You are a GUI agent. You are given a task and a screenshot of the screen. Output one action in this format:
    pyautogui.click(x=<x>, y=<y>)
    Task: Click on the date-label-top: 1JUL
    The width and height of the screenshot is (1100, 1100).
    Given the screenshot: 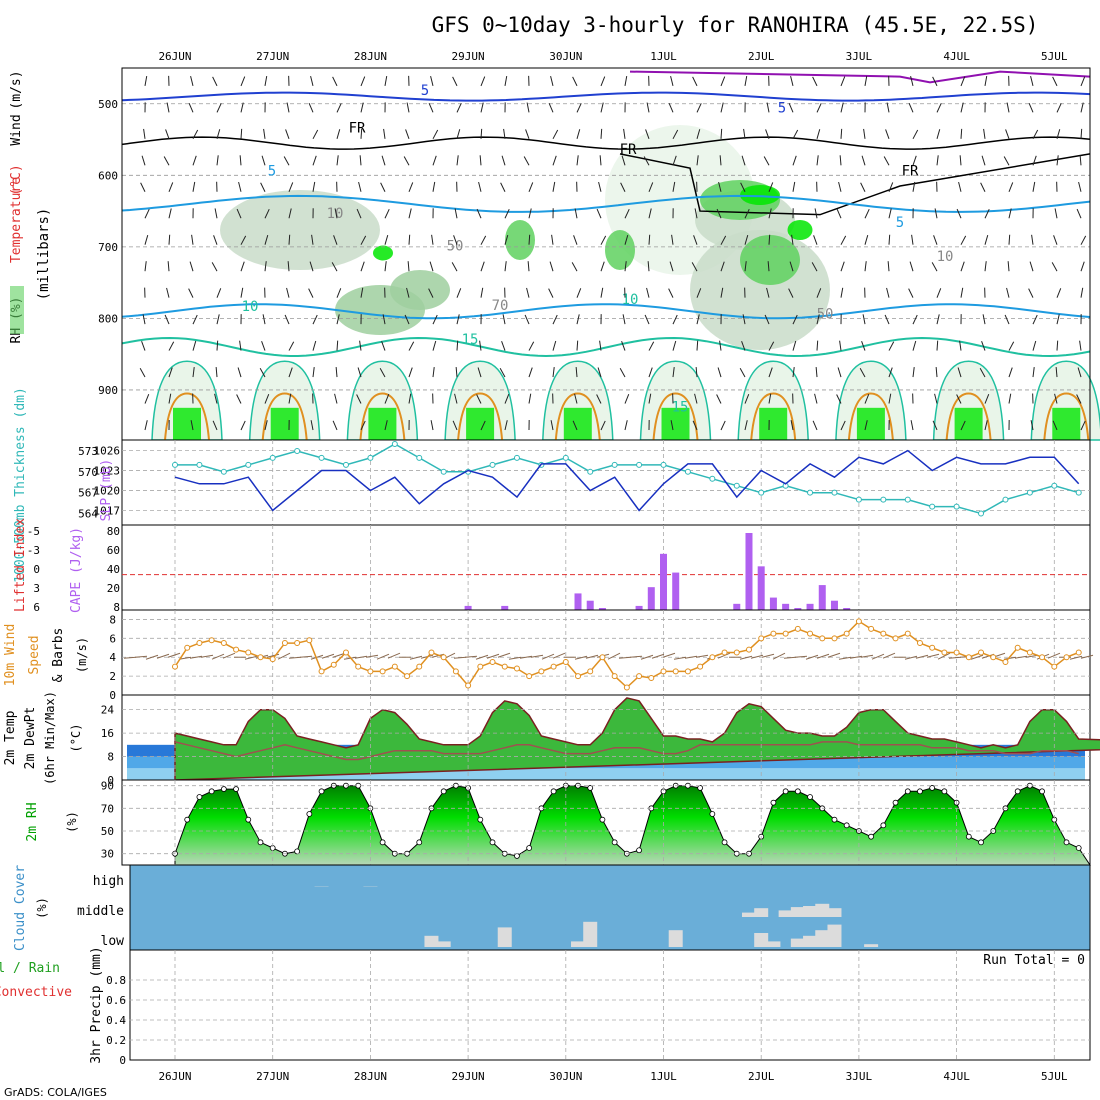 What is the action you would take?
    pyautogui.click(x=663, y=56)
    